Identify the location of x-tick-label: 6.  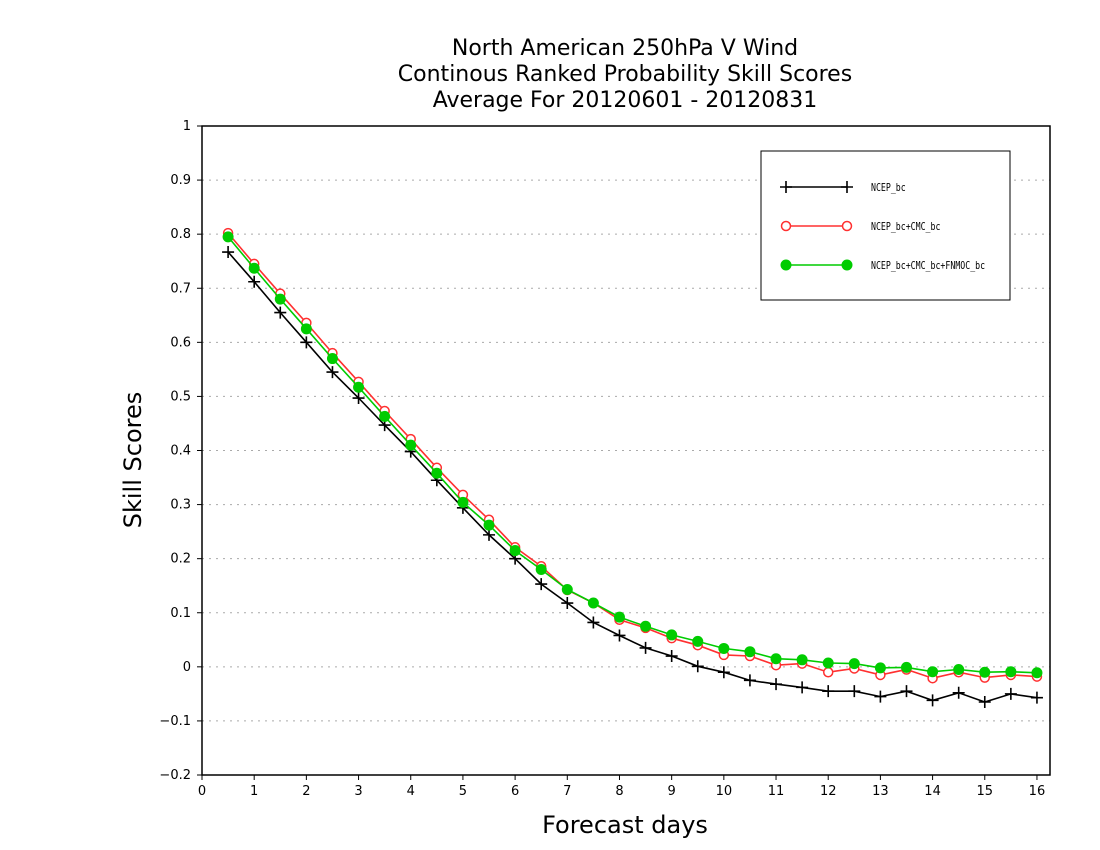
(515, 791).